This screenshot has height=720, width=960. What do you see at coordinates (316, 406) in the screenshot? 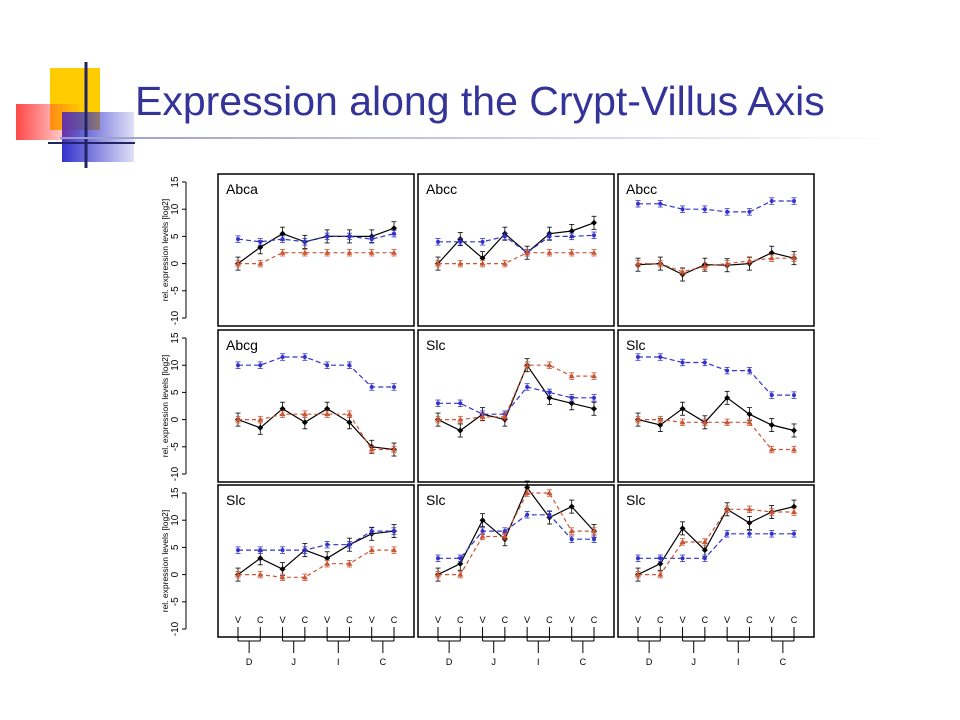
I see `panel-4: Abcg` at bounding box center [316, 406].